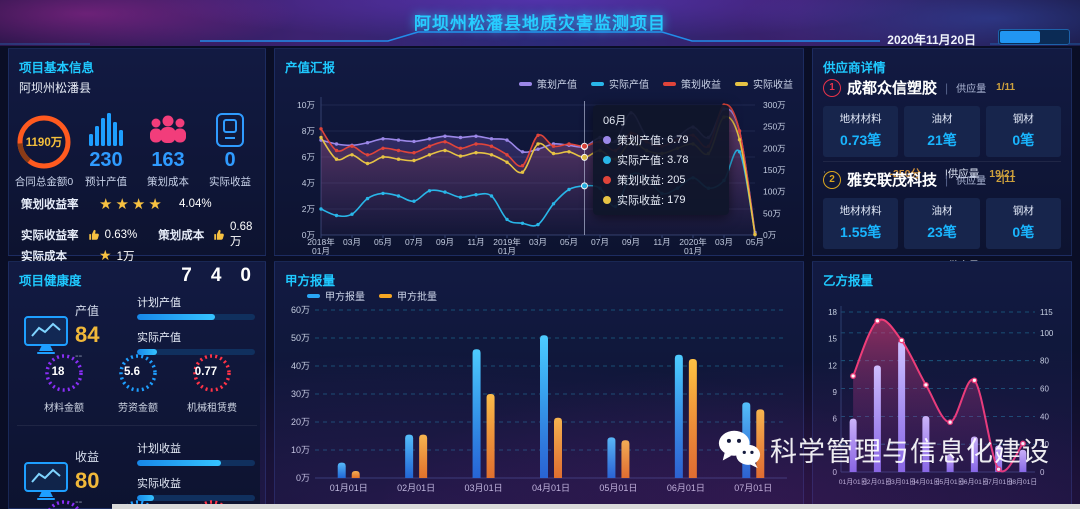 The width and height of the screenshot is (1080, 509). Describe the element at coordinates (168, 129) in the screenshot. I see `people-icon` at that location.